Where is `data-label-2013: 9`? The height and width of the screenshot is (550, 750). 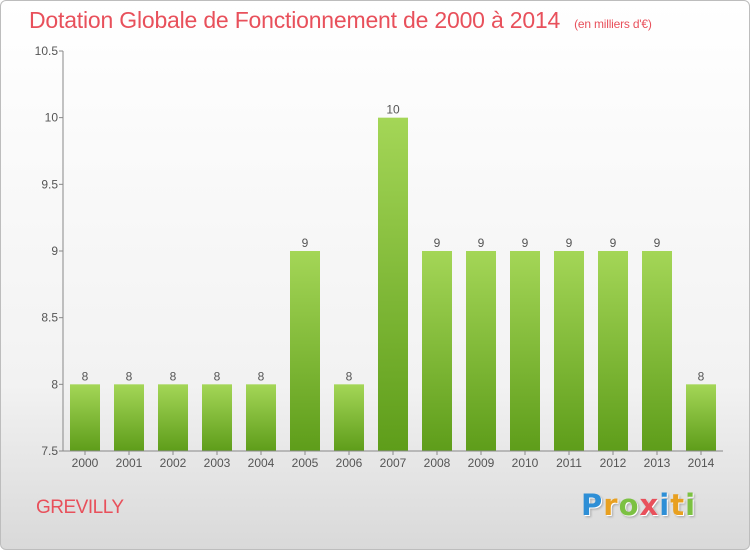
data-label-2013: 9 is located at coordinates (657, 243).